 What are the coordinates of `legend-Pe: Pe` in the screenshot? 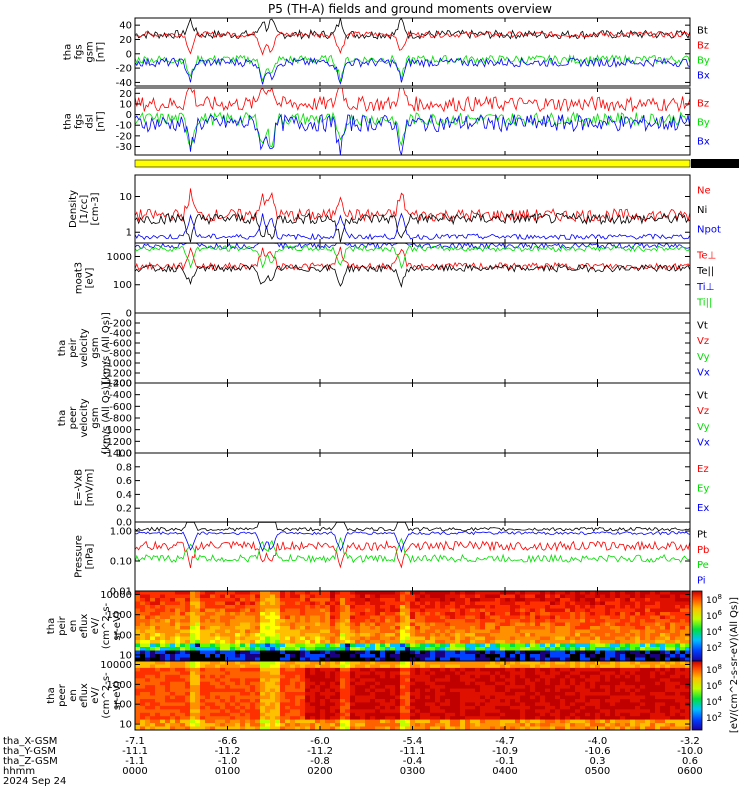 It's located at (703, 565).